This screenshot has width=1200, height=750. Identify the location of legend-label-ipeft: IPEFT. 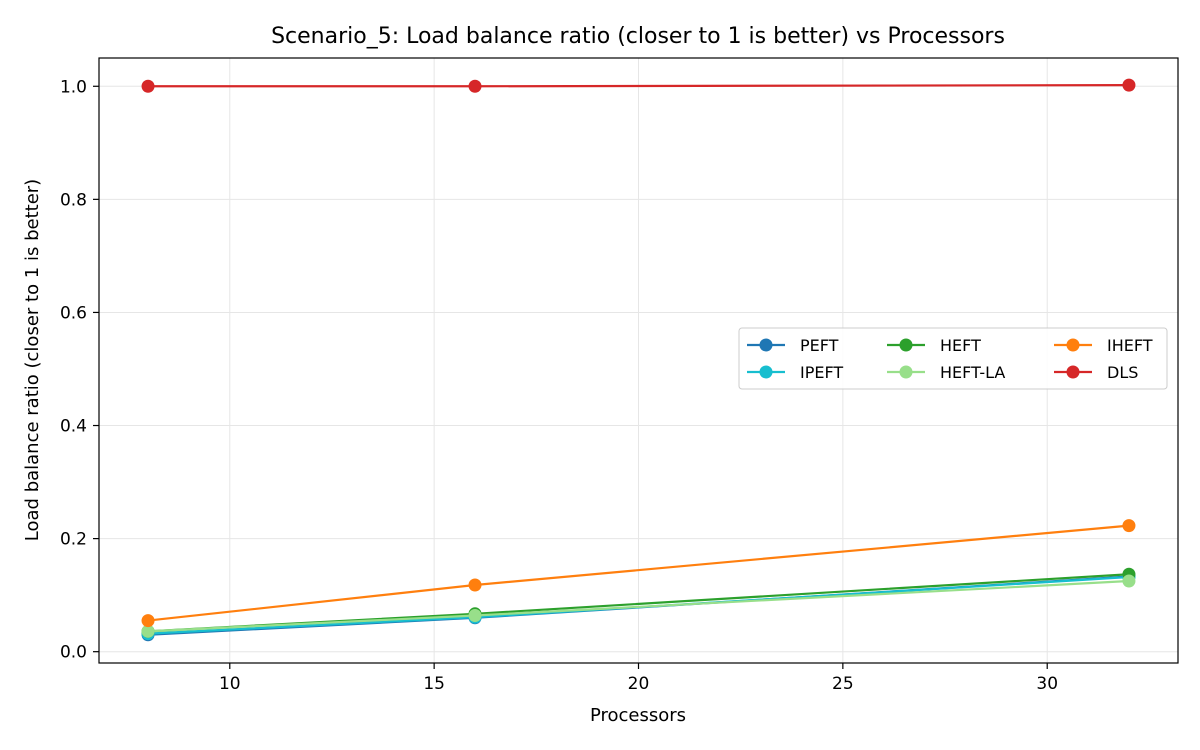
(821, 372).